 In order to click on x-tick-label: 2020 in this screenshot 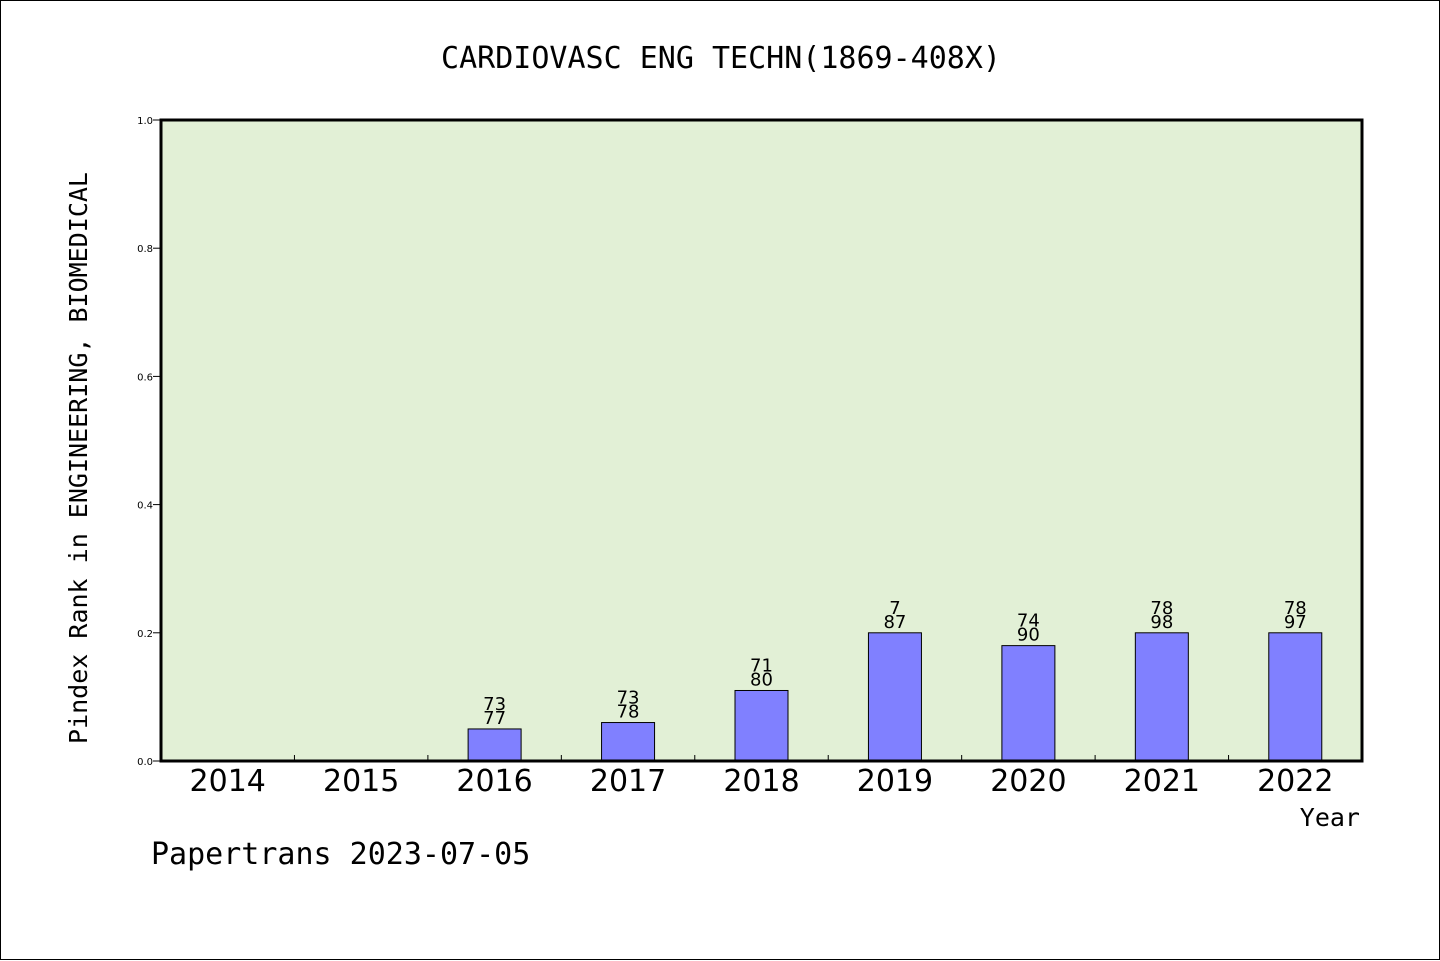, I will do `click(1028, 781)`.